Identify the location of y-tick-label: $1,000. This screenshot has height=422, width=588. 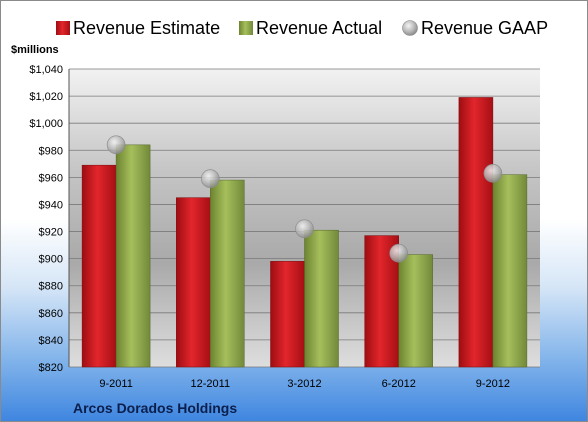
(46, 124).